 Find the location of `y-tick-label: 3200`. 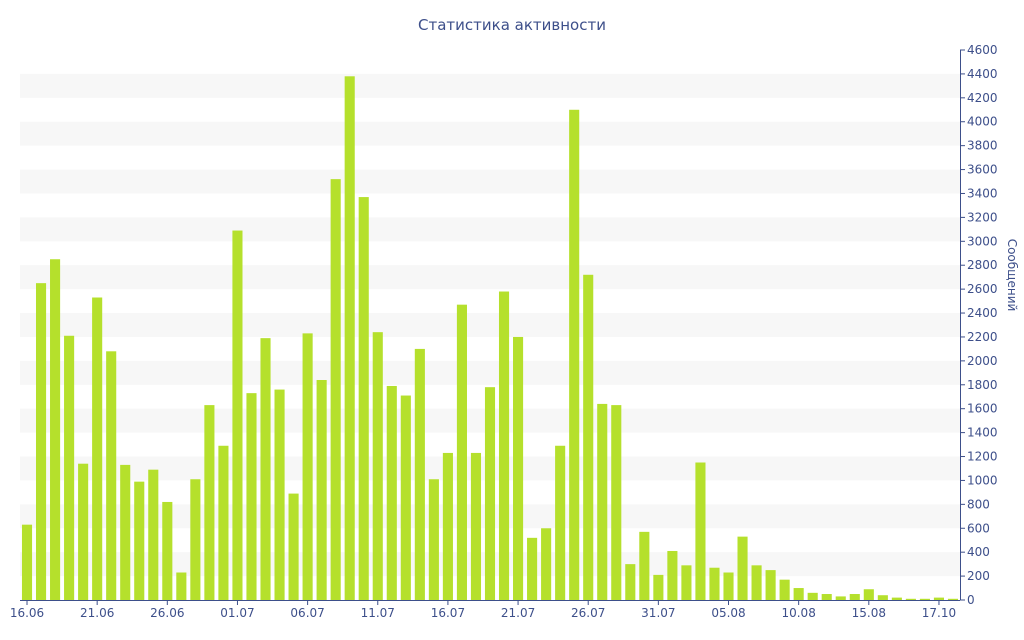

y-tick-label: 3200 is located at coordinates (982, 217).